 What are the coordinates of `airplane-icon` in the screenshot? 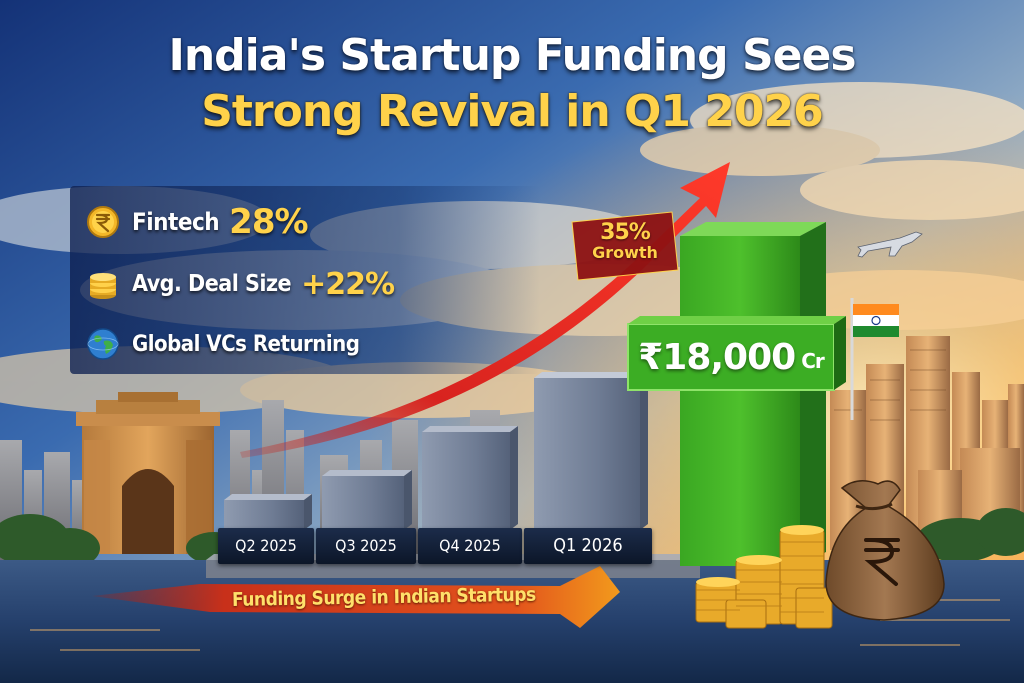 It's located at (890, 244).